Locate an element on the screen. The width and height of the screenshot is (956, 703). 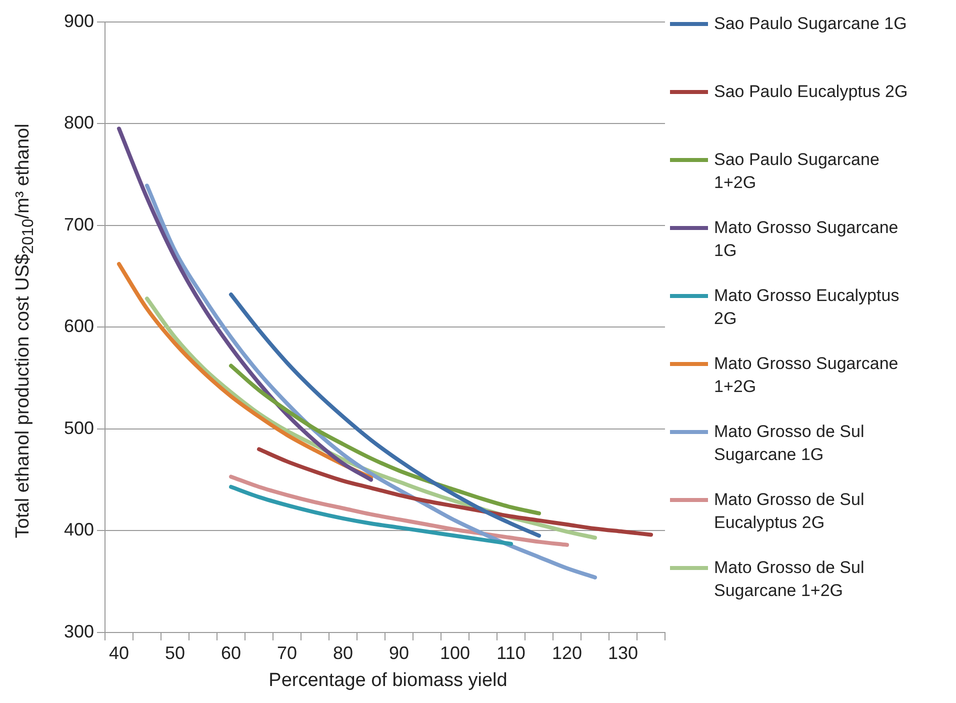
x-tick-label: 100 is located at coordinates (455, 653).